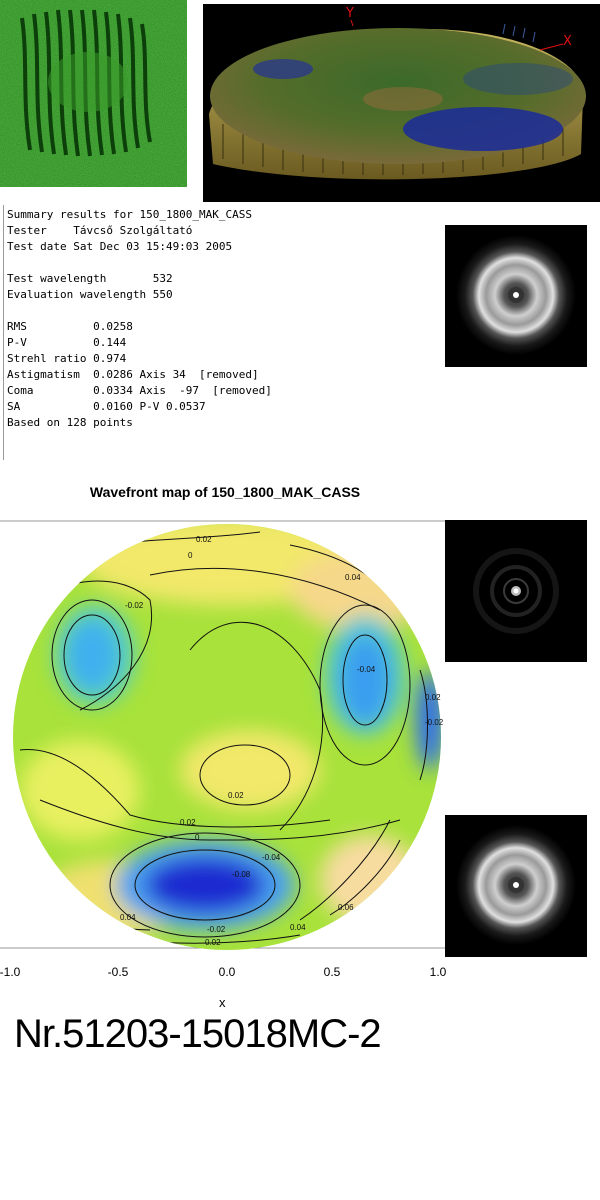 Image resolution: width=600 pixels, height=1200 pixels. I want to click on summary-row: Coma 0.0334 Axis -97 [removed], so click(139, 390).